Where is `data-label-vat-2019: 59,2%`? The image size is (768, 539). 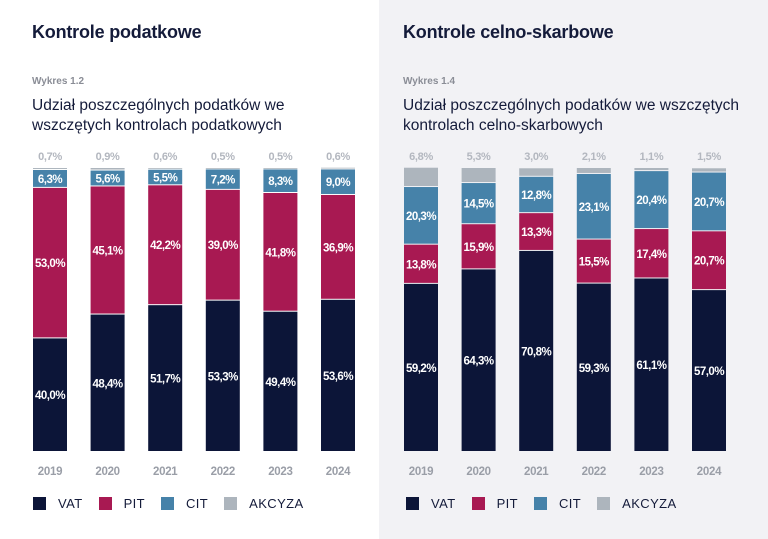 data-label-vat-2019: 59,2% is located at coordinates (421, 369).